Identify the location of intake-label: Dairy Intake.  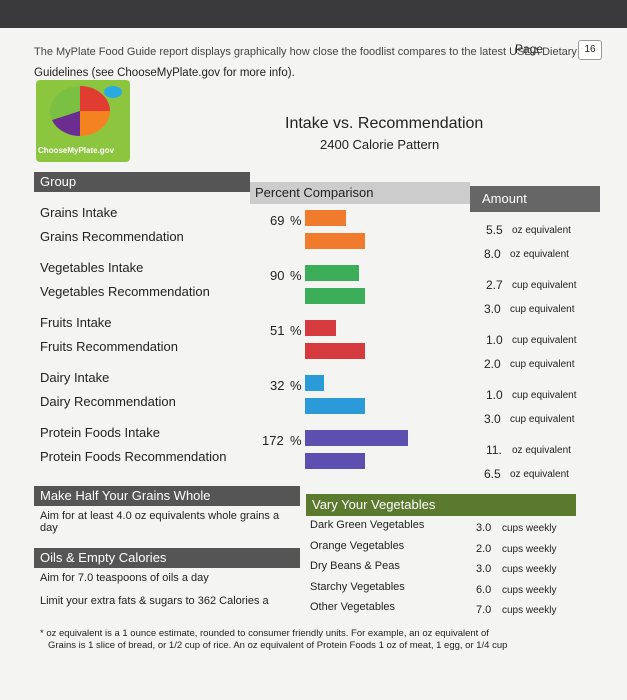
(75, 377).